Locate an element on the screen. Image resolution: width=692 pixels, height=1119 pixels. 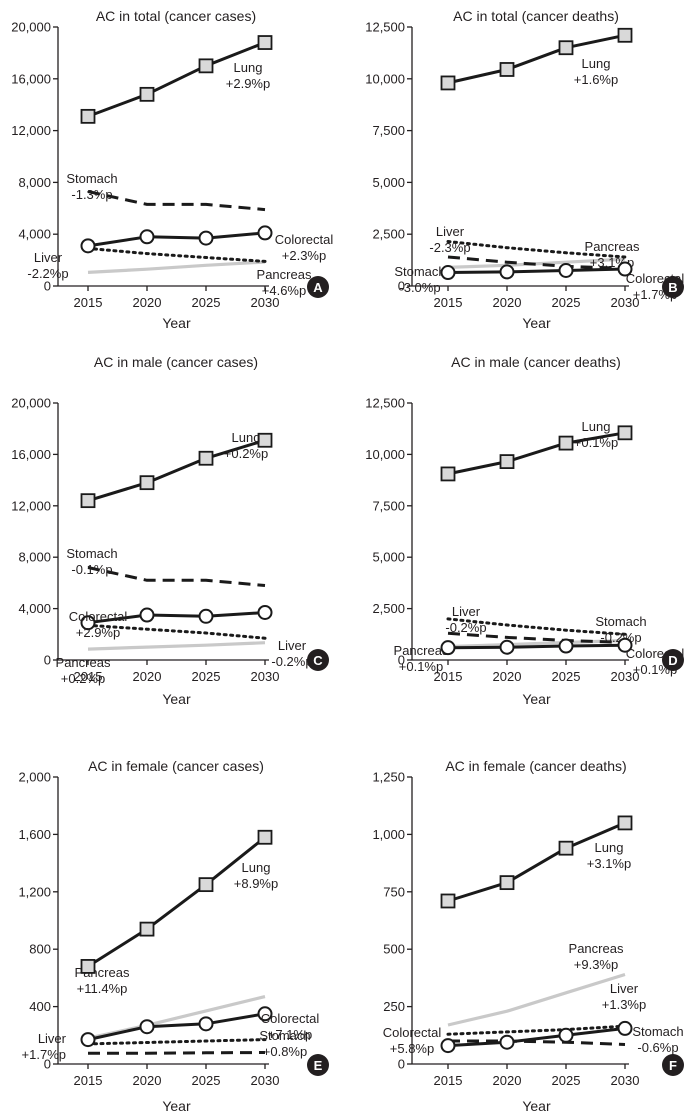
panel-e-title: AC in female (cancer cases) is located at coordinates (176, 766).